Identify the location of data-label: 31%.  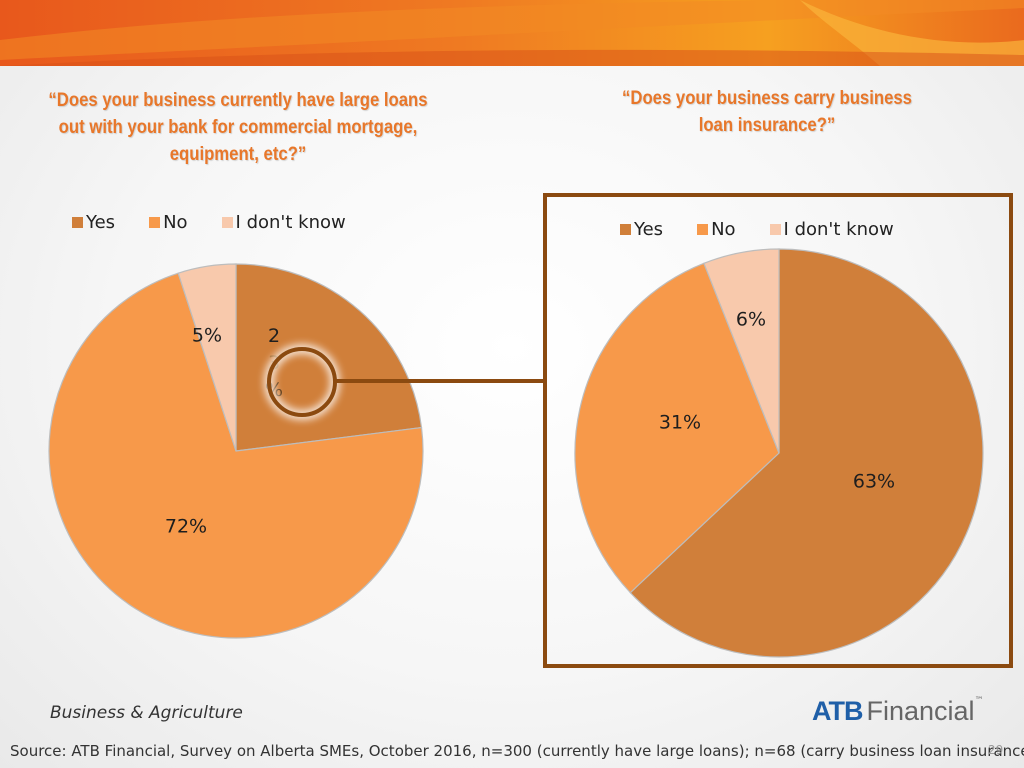
(680, 423).